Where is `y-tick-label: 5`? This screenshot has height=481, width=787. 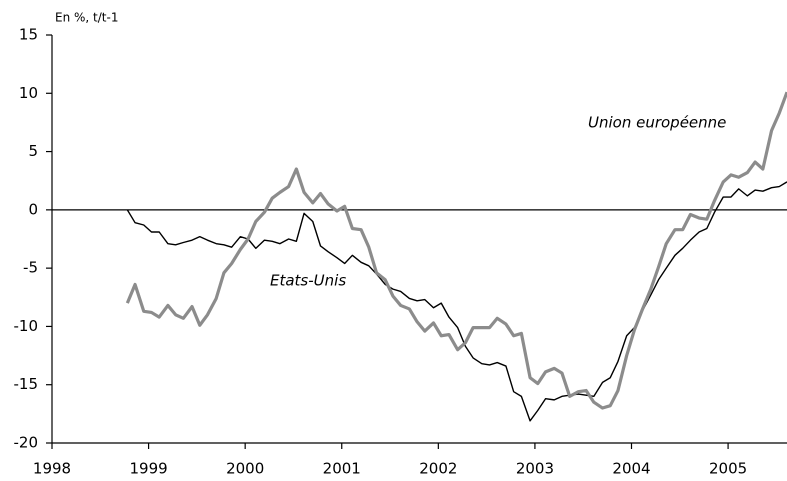
y-tick-label: 5 is located at coordinates (33, 151).